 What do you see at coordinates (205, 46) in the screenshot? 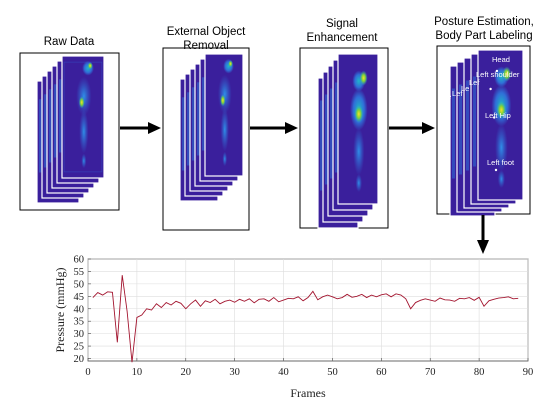
I see `stage-2-title-line-2: Removal` at bounding box center [205, 46].